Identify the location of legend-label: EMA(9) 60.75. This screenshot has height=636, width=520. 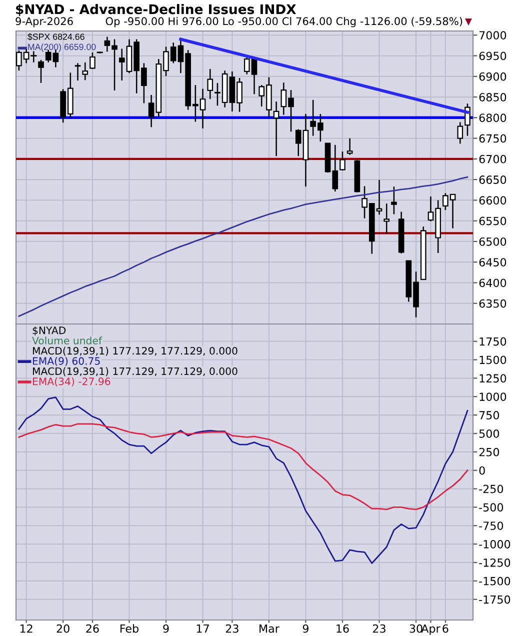
(66, 361).